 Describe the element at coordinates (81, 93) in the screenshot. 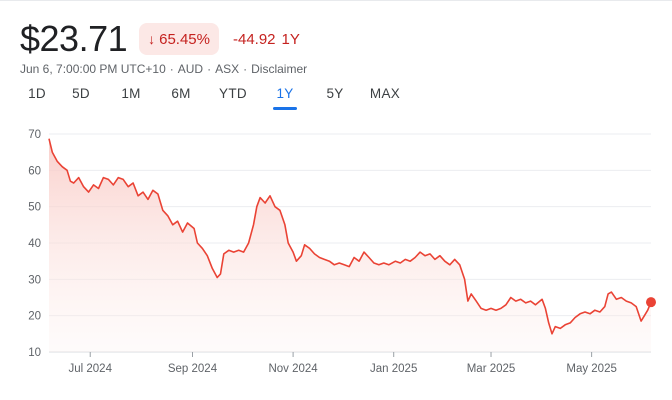

I see `range-tab-5d: 5D` at that location.